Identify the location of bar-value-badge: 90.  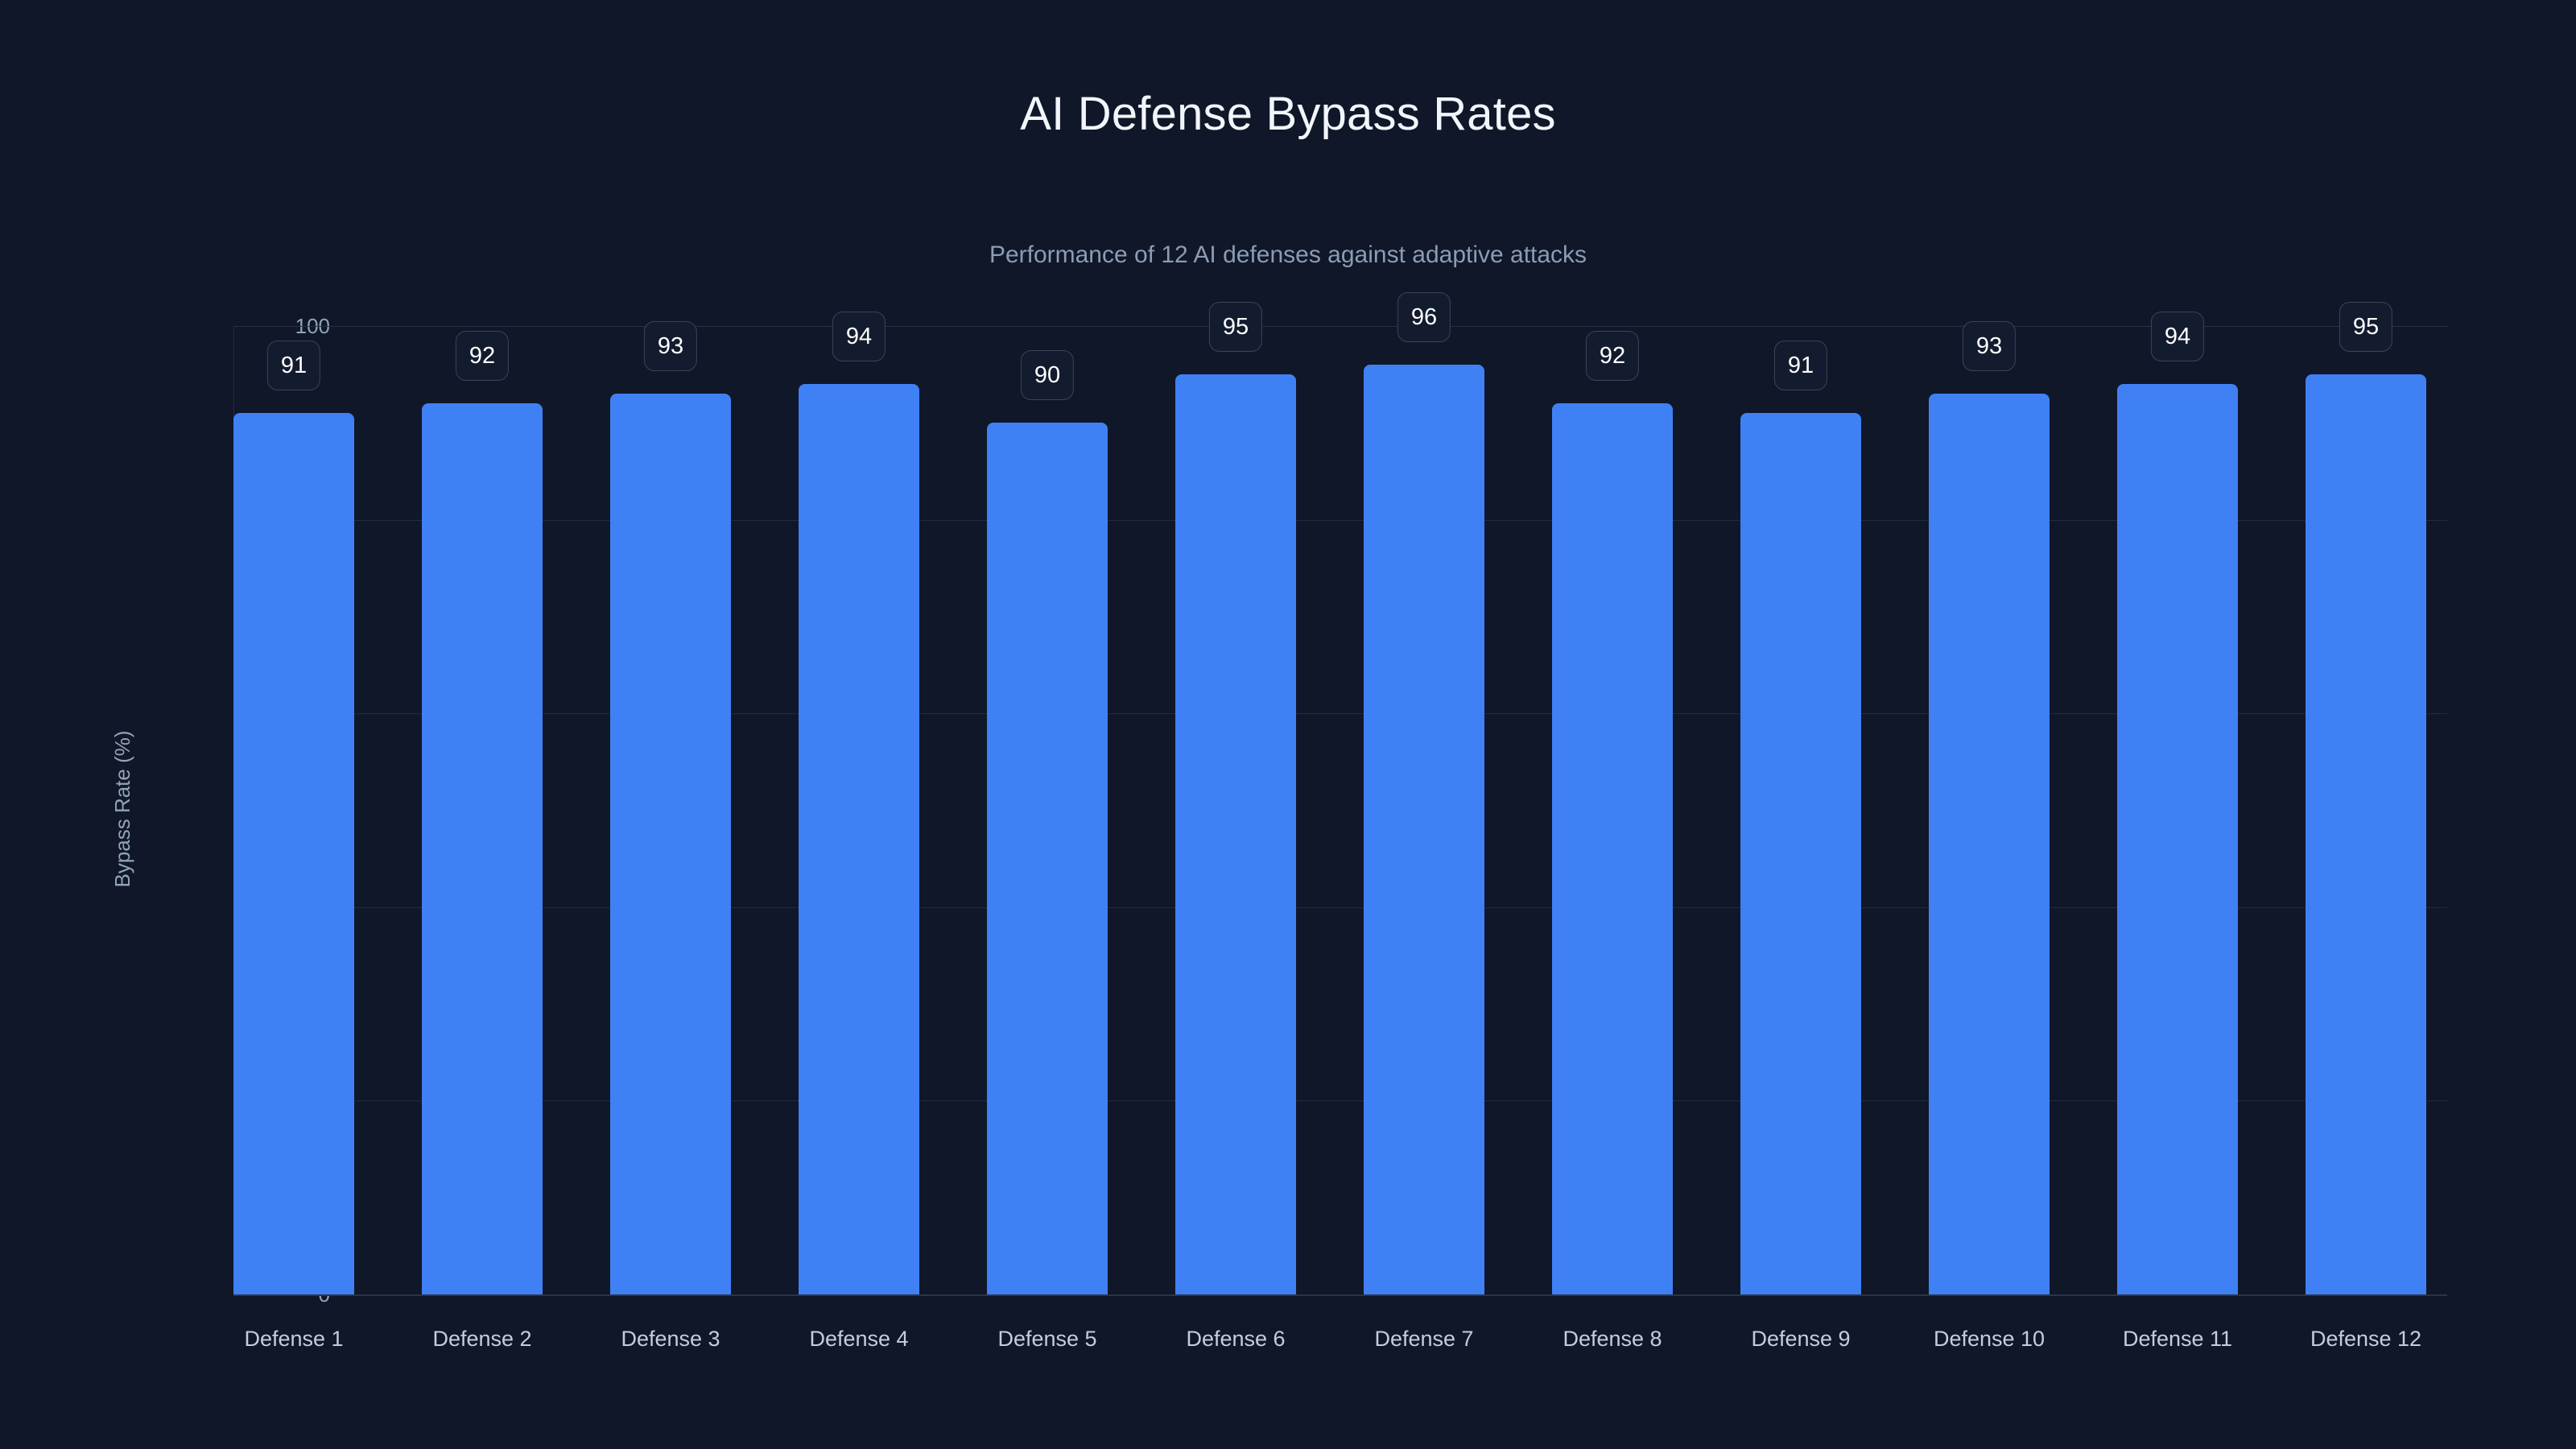
(1047, 375).